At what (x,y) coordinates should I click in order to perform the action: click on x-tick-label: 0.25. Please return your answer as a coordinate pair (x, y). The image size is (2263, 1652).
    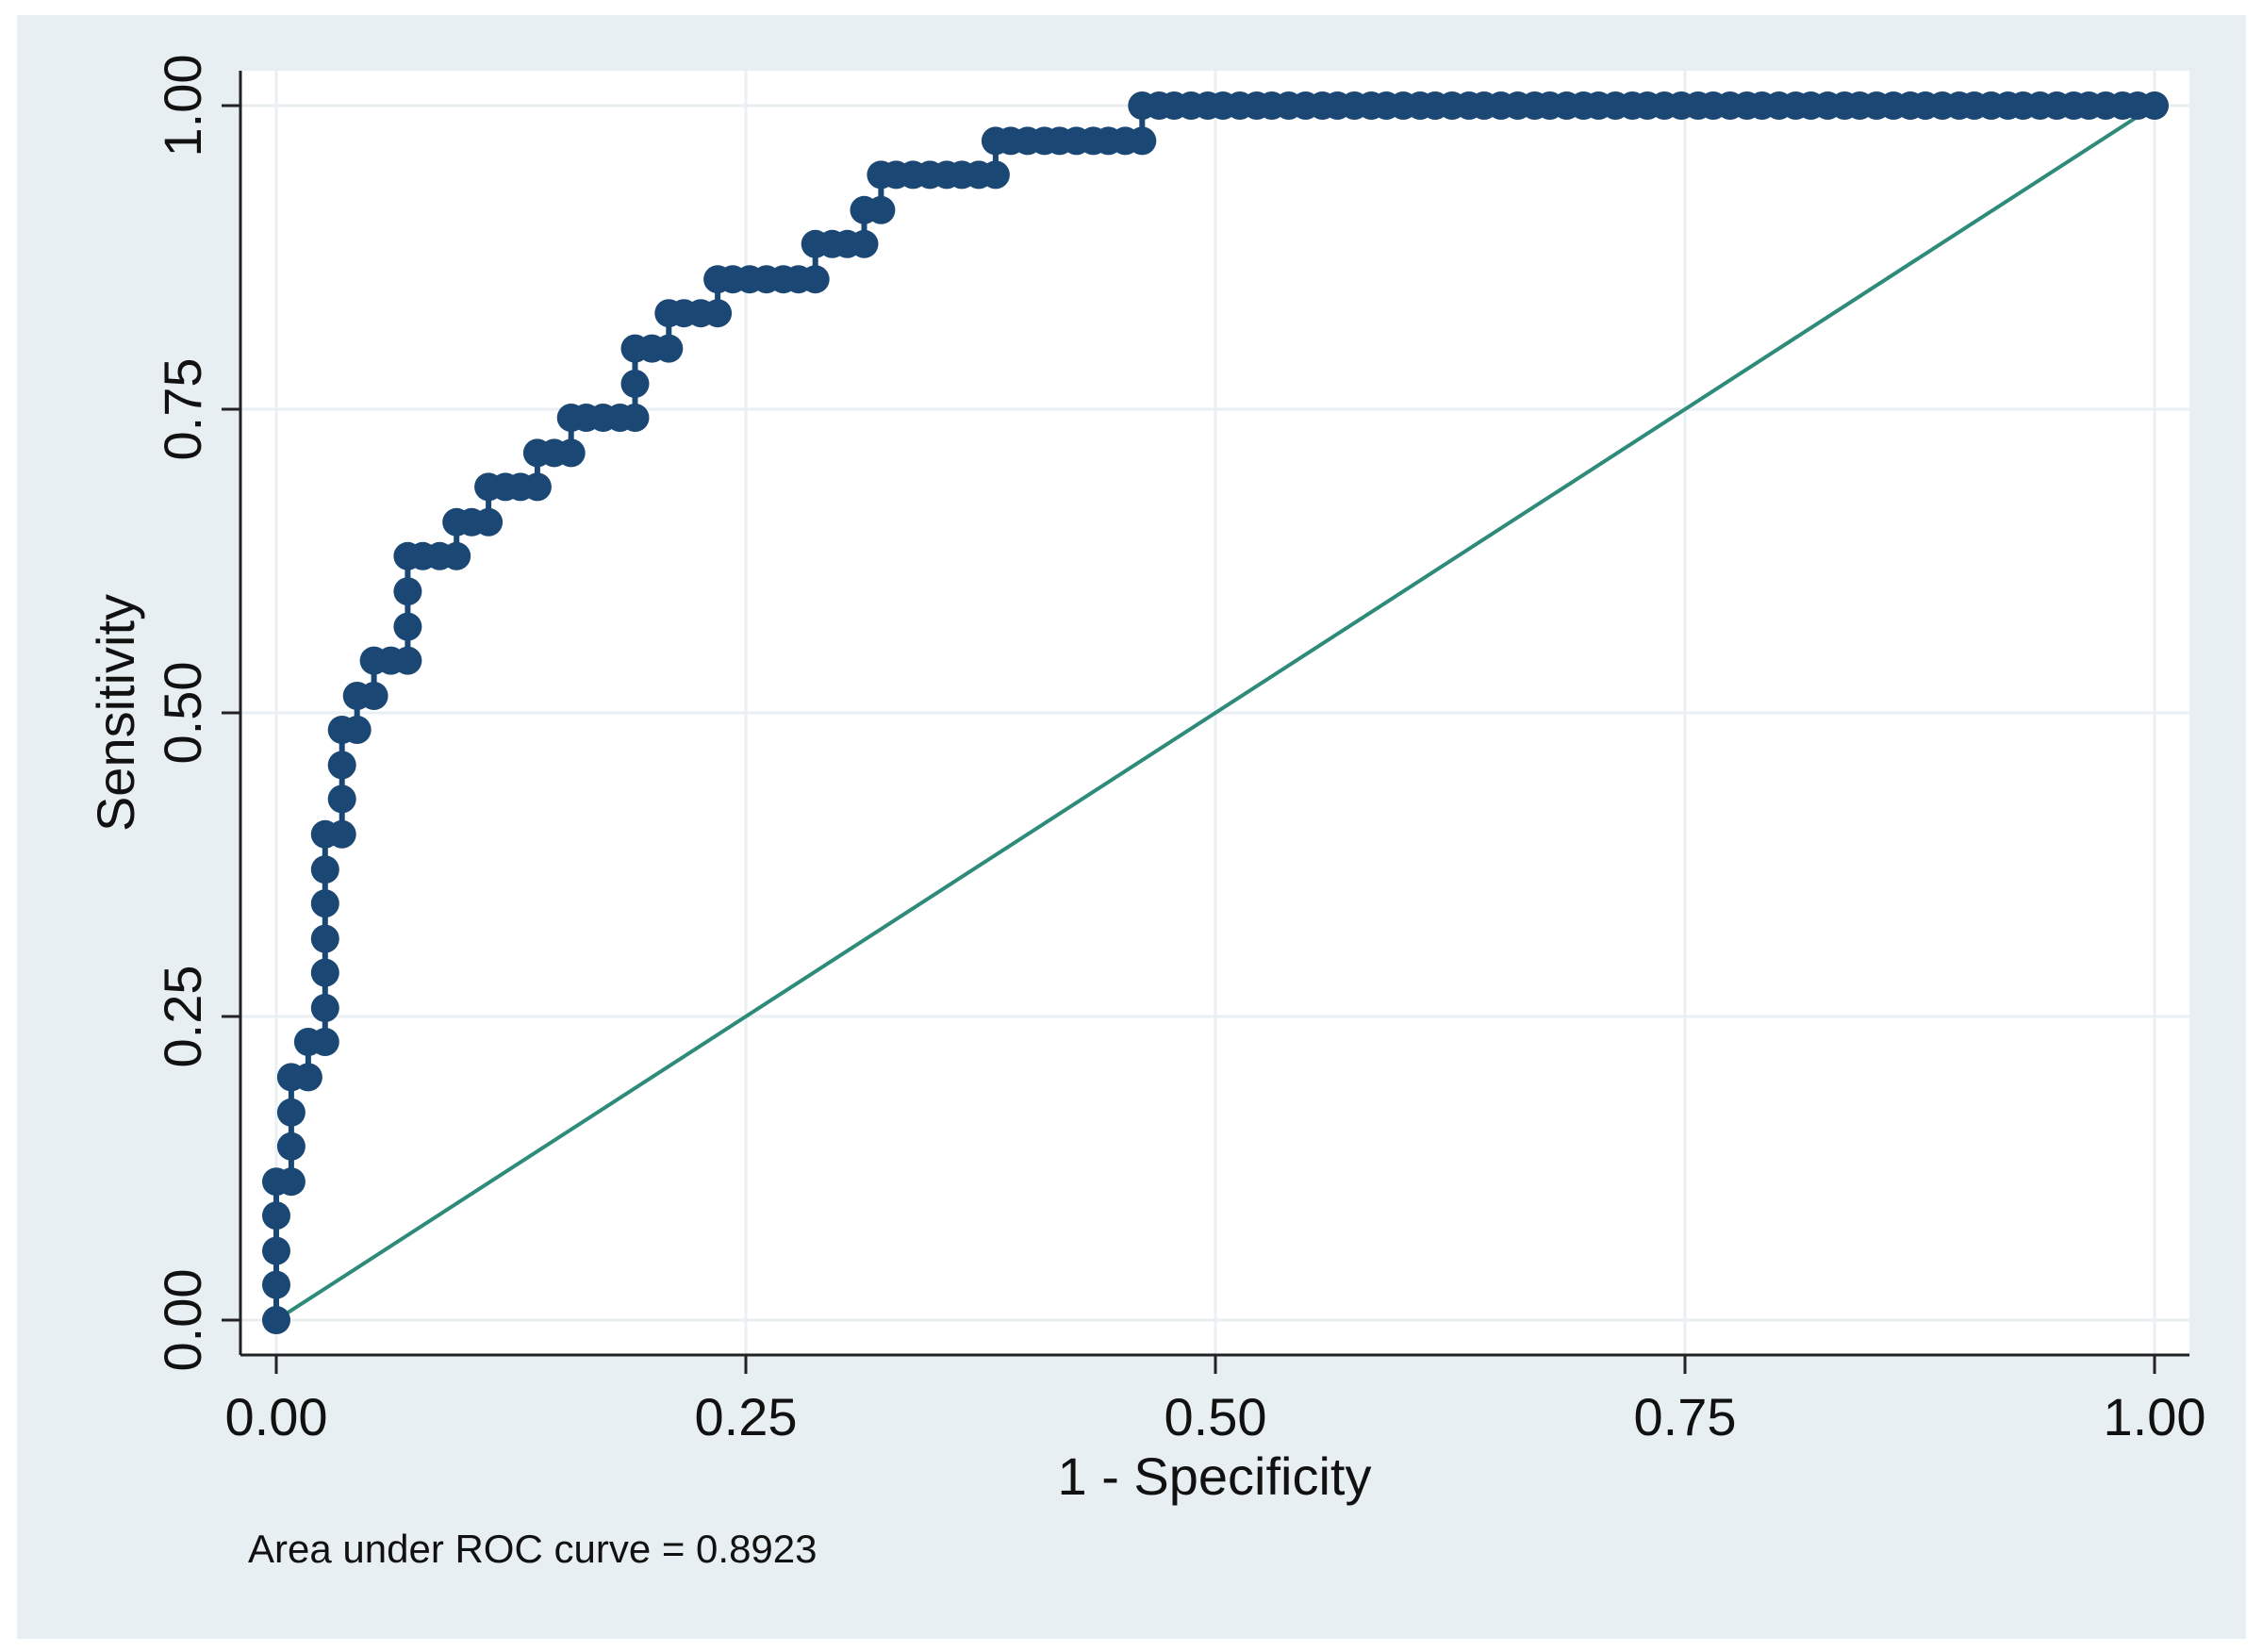
    Looking at the image, I should click on (746, 1416).